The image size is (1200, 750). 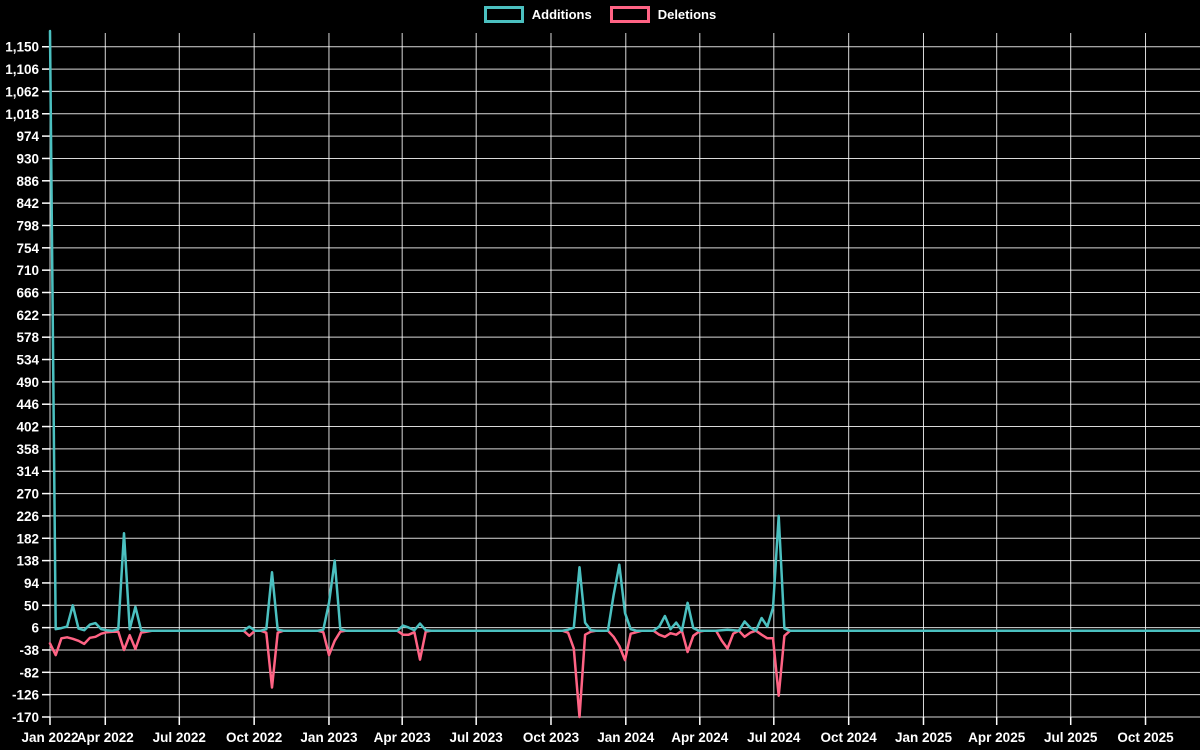 What do you see at coordinates (27, 136) in the screenshot?
I see `svg-text: 974` at bounding box center [27, 136].